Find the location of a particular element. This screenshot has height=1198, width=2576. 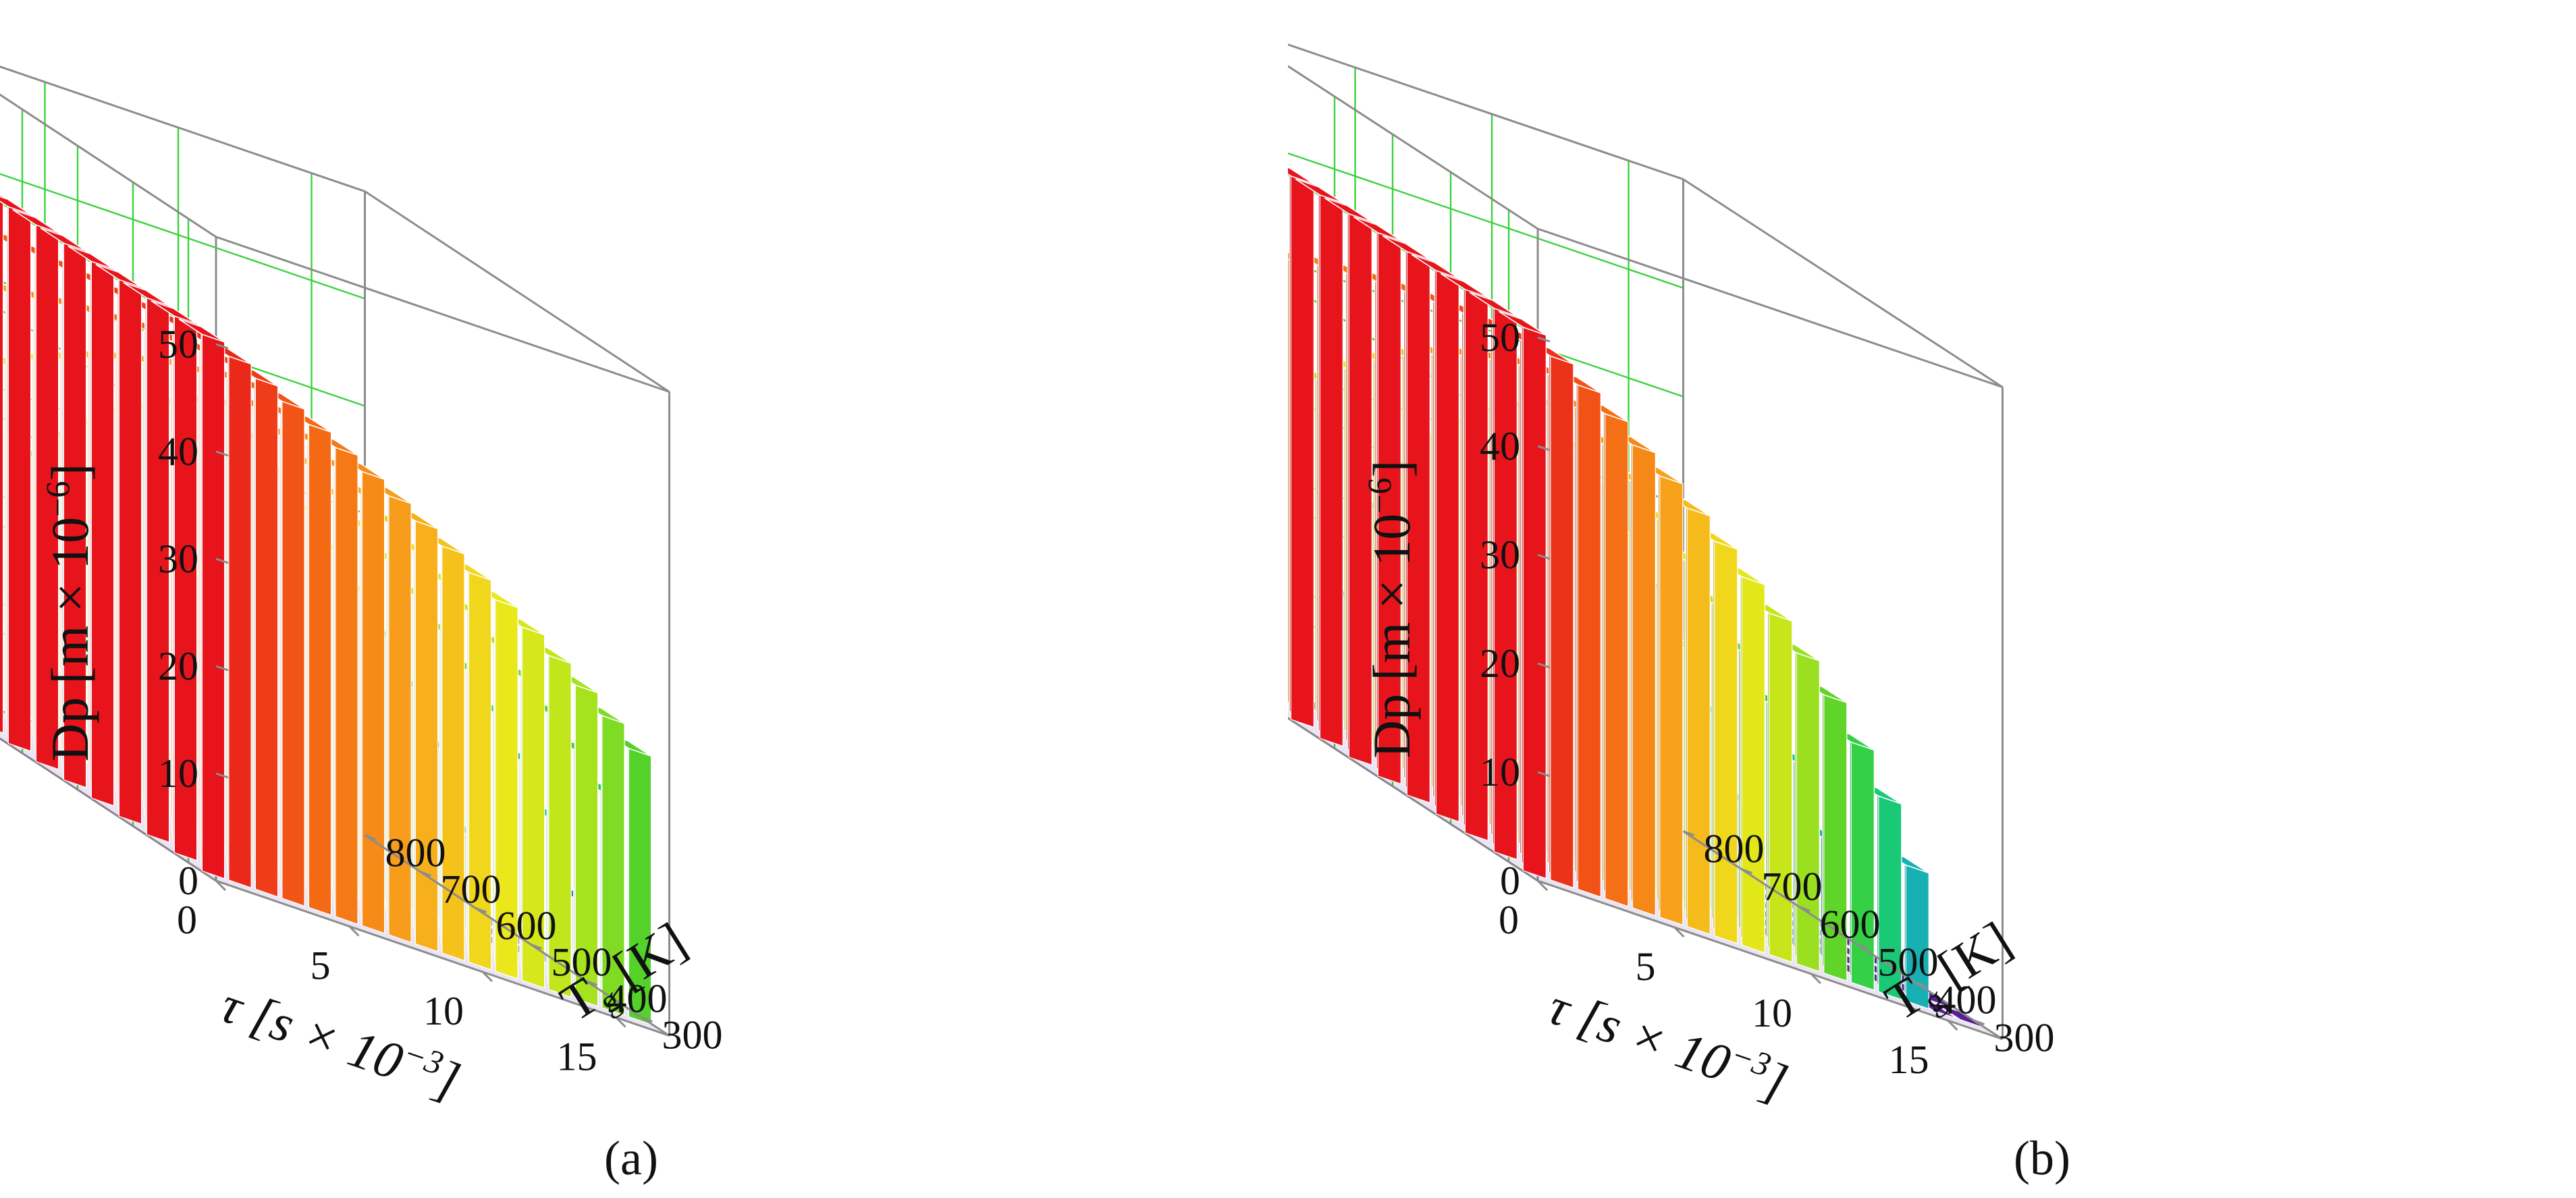

z-tick-label: 30 is located at coordinates (178, 559).